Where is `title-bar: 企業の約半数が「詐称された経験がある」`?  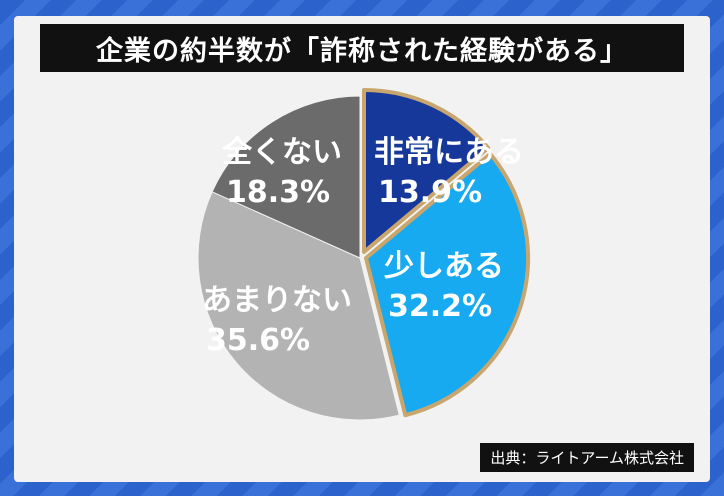
title-bar: 企業の約半数が「詐称された経験がある」 is located at coordinates (362, 48).